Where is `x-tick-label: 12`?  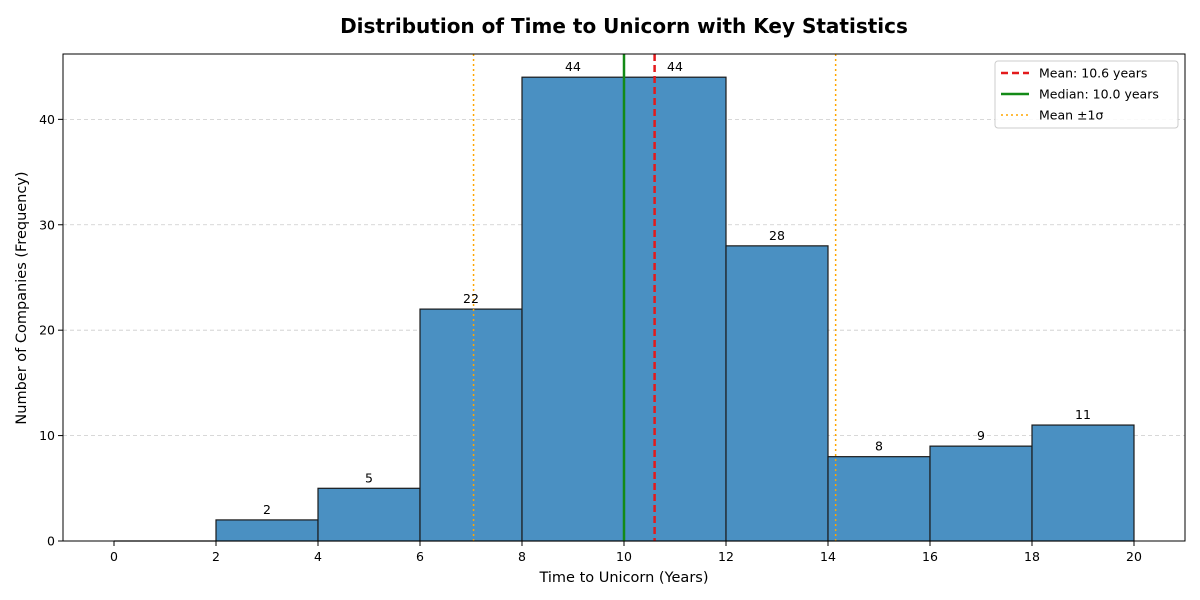 x-tick-label: 12 is located at coordinates (726, 556).